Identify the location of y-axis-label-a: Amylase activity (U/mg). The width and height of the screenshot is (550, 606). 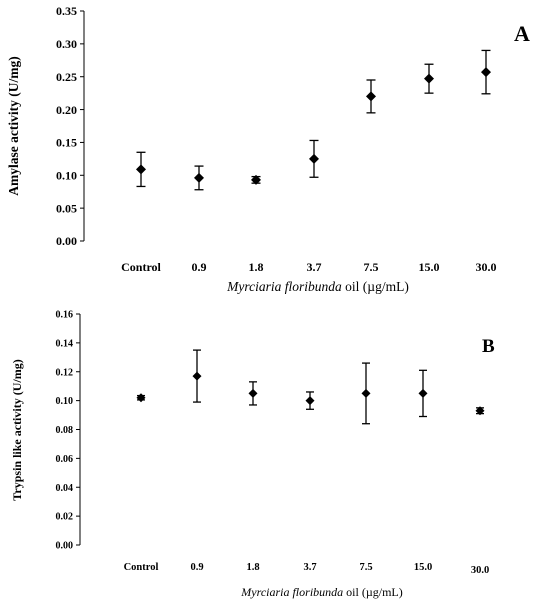
(13, 125).